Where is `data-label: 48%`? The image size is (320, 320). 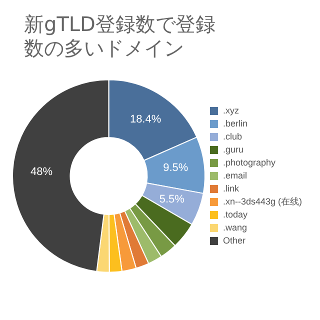
data-label: 48% is located at coordinates (41, 172).